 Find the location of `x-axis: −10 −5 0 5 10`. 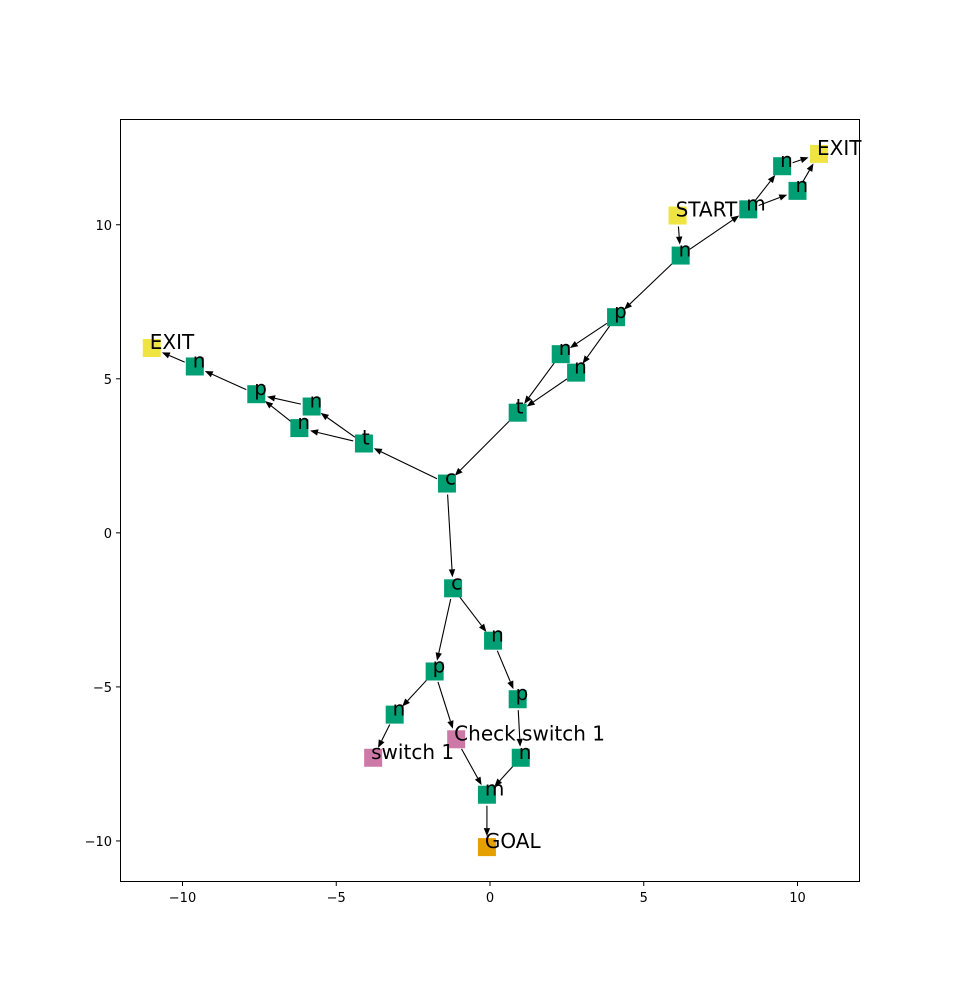

x-axis: −10 −5 0 5 10 is located at coordinates (487, 893).